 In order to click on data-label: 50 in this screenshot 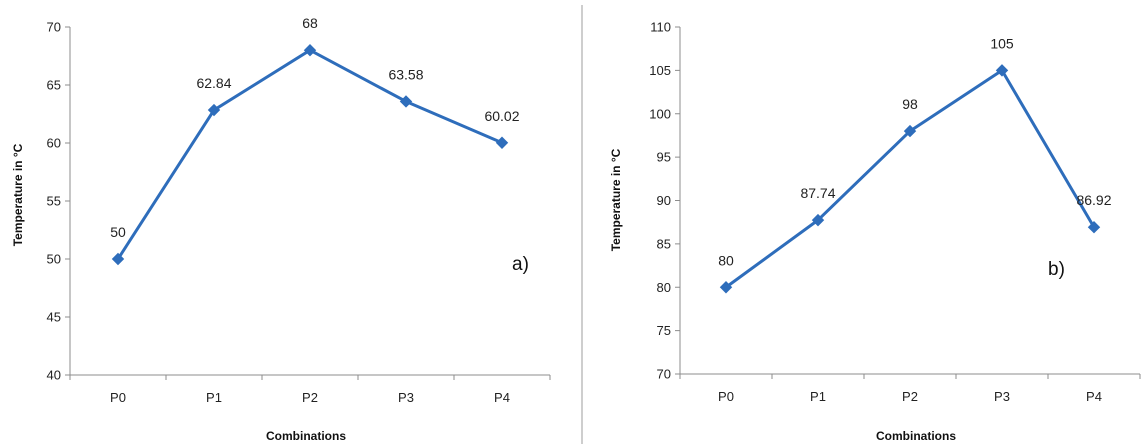, I will do `click(118, 232)`.